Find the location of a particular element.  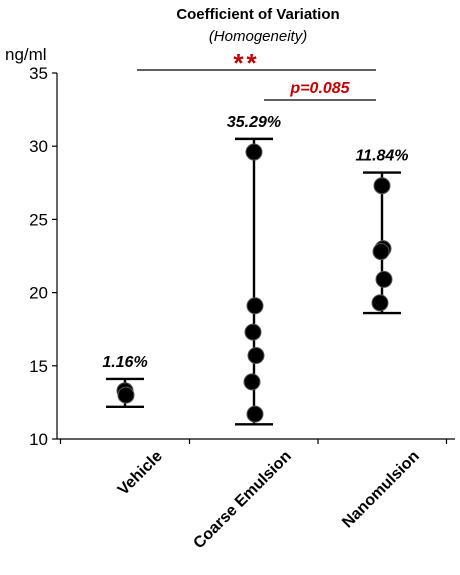

x-category-label: Vehicle is located at coordinates (140, 473).